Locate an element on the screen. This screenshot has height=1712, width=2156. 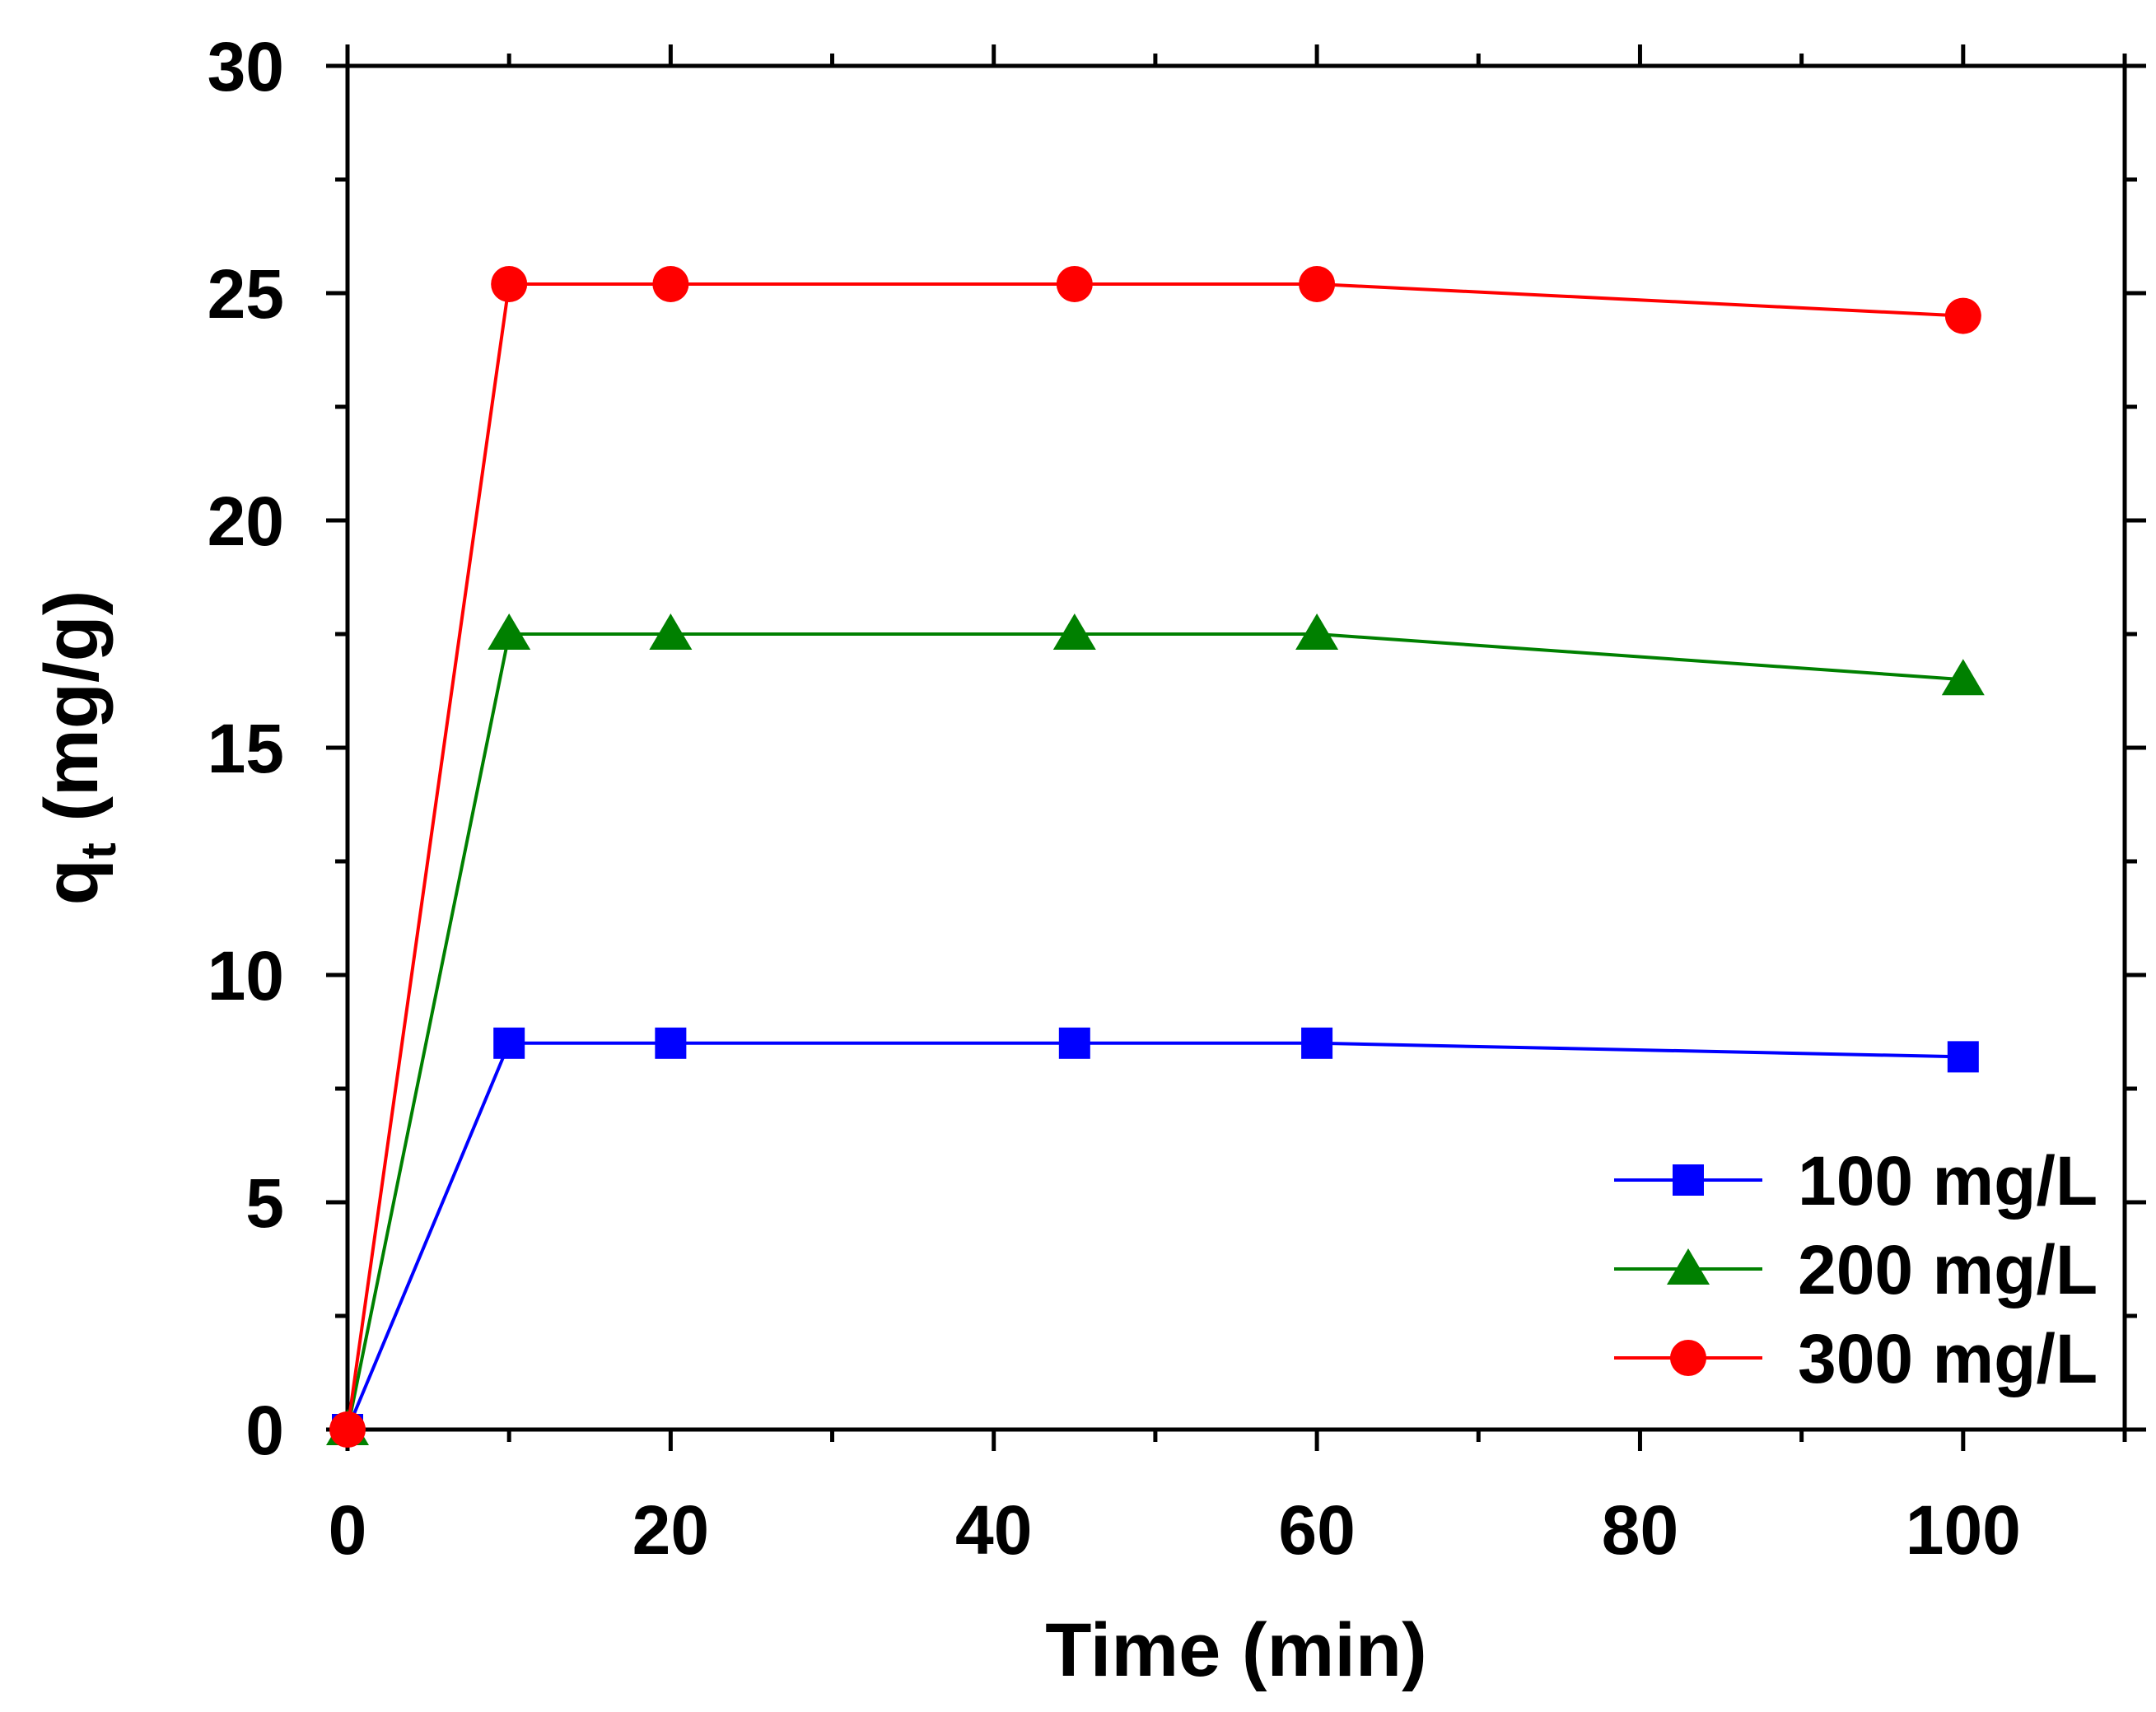
legend-marker-circle is located at coordinates (1688, 1358).